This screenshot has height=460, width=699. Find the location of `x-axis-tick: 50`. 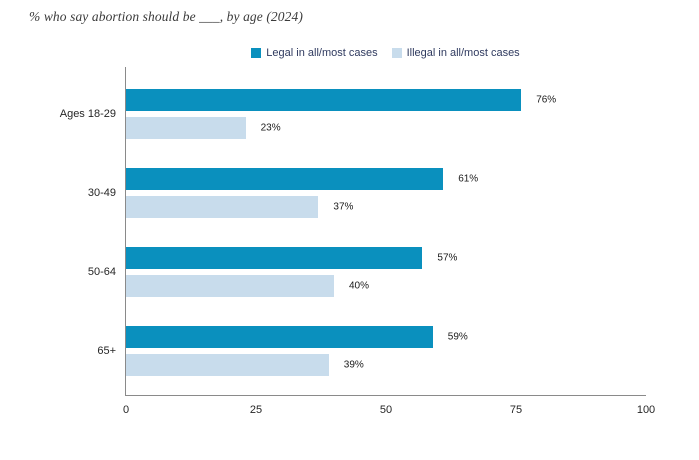

x-axis-tick: 50 is located at coordinates (386, 410).